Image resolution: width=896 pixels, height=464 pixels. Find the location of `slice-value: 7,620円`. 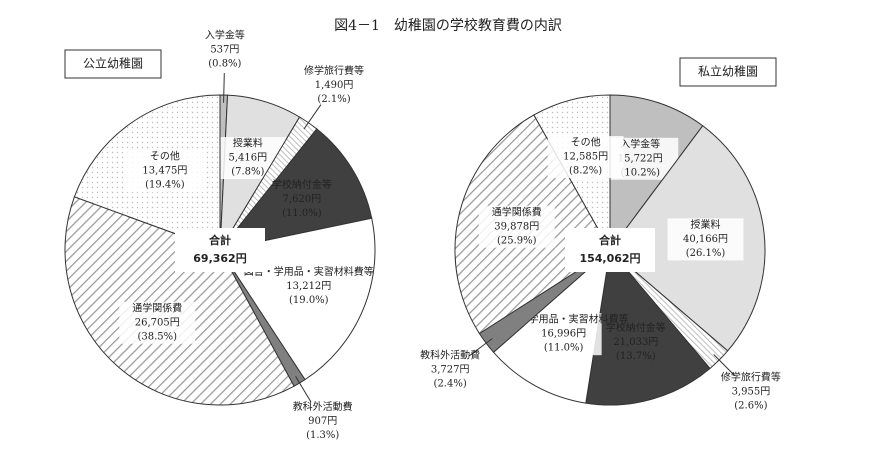

slice-value: 7,620円 is located at coordinates (302, 199).